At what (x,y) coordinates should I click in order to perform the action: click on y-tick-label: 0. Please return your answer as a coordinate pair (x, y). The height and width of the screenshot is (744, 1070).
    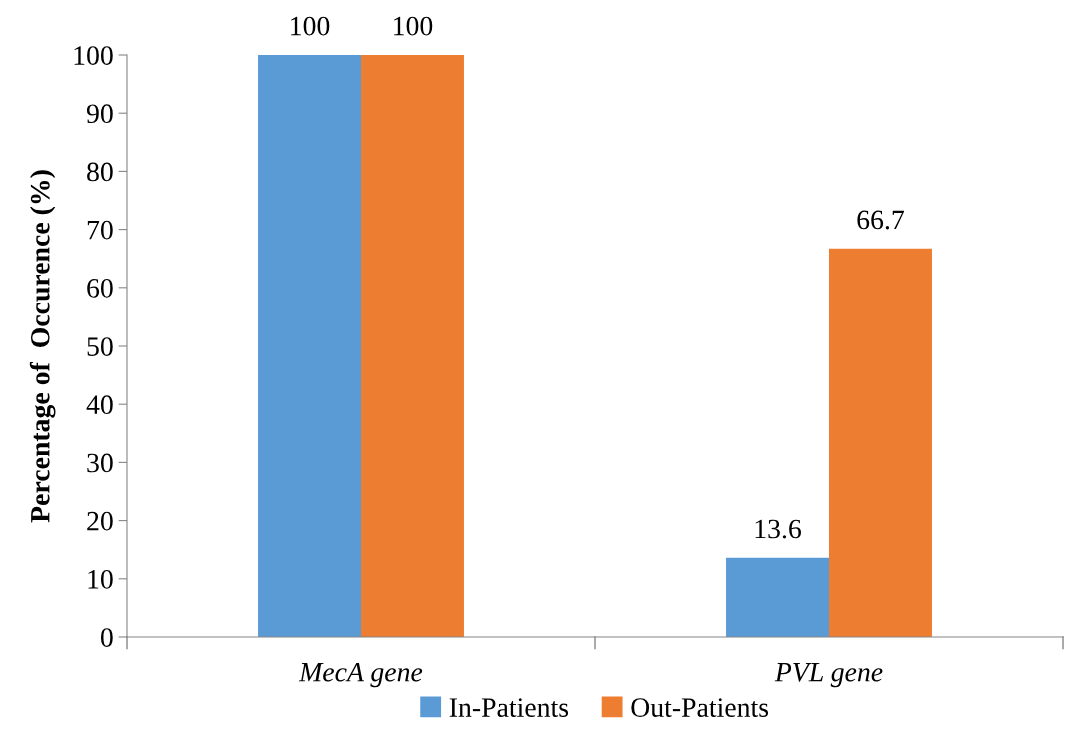
    Looking at the image, I should click on (106, 637).